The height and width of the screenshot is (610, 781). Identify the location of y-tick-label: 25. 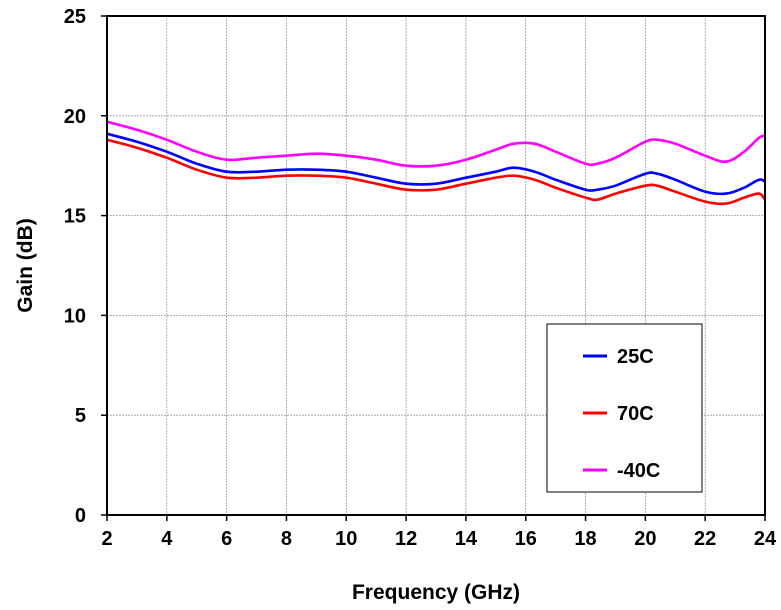
(75, 17).